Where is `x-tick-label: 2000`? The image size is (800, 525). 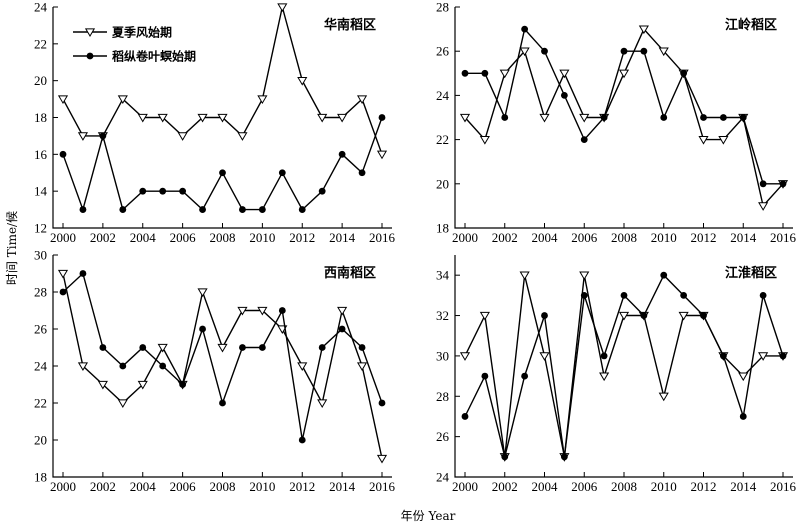 x-tick-label: 2000 is located at coordinates (63, 486).